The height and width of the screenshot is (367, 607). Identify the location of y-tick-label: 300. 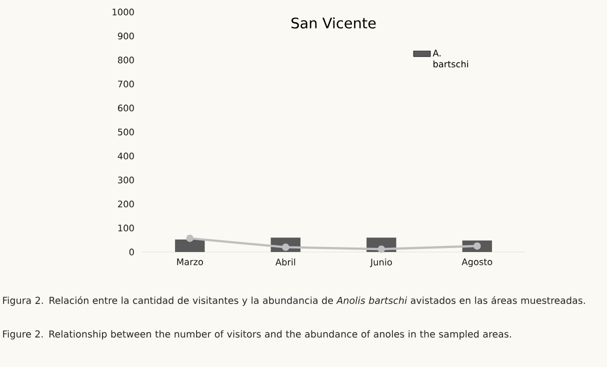
(126, 180).